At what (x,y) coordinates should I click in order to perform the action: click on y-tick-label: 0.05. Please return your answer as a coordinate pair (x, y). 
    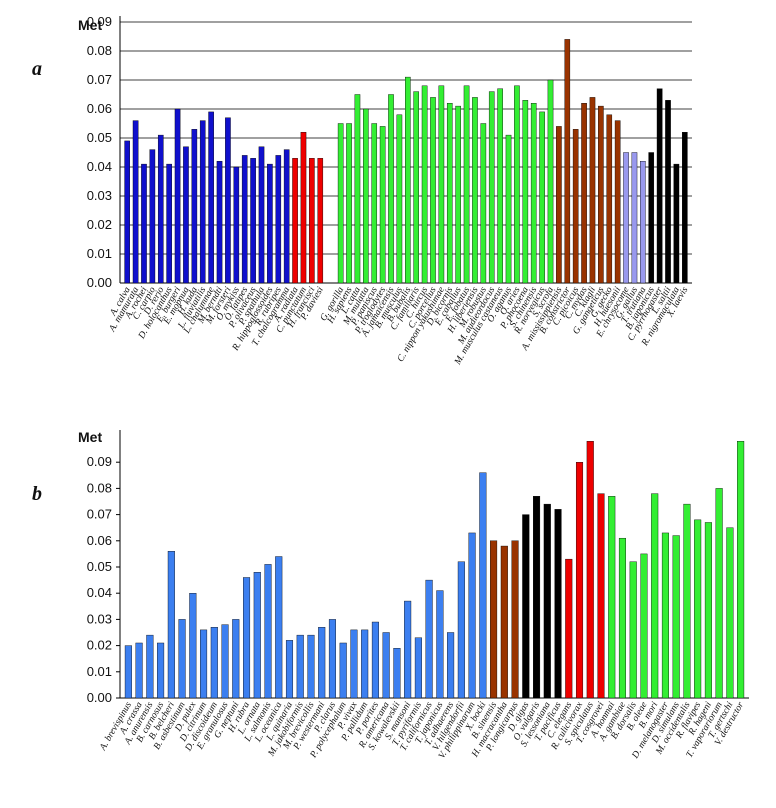
    Looking at the image, I should click on (99, 137).